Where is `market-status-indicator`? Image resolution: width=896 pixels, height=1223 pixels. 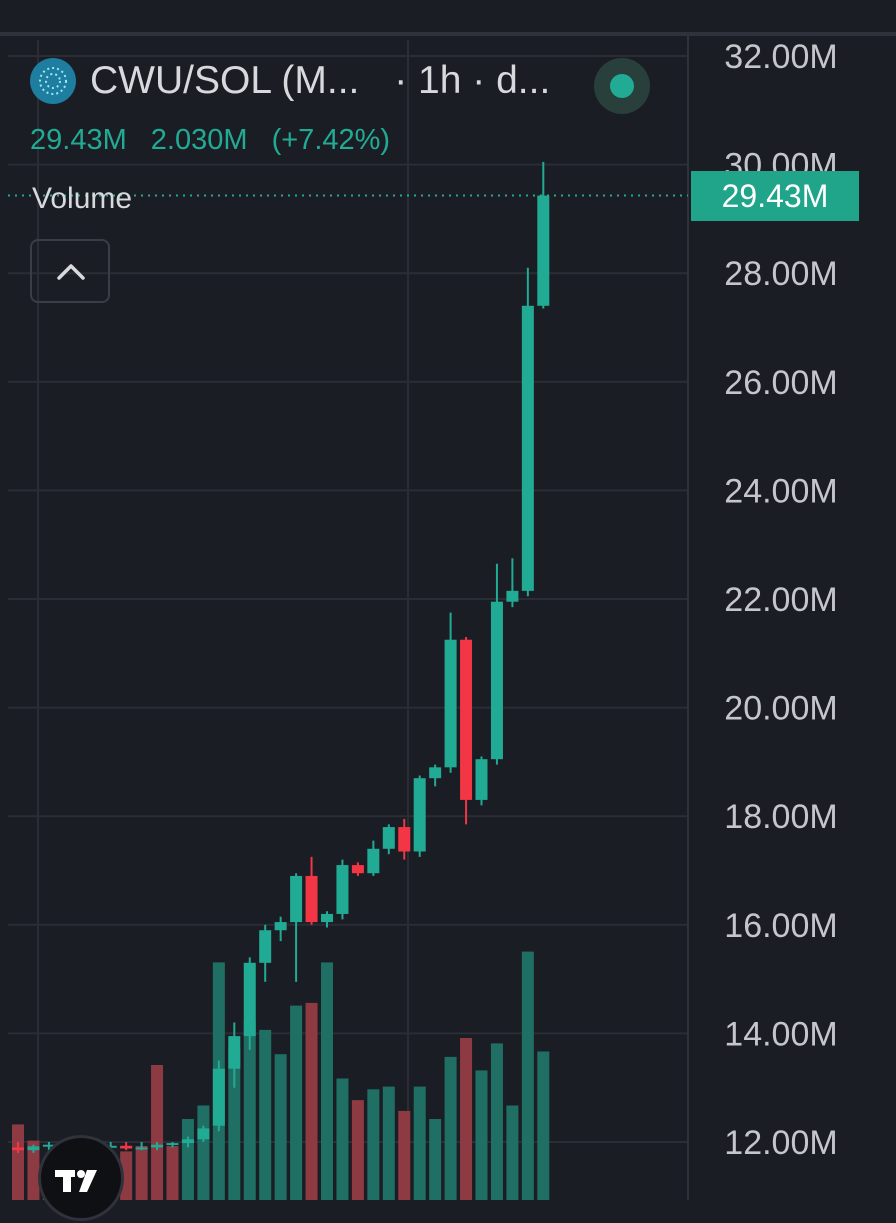
market-status-indicator is located at coordinates (622, 86).